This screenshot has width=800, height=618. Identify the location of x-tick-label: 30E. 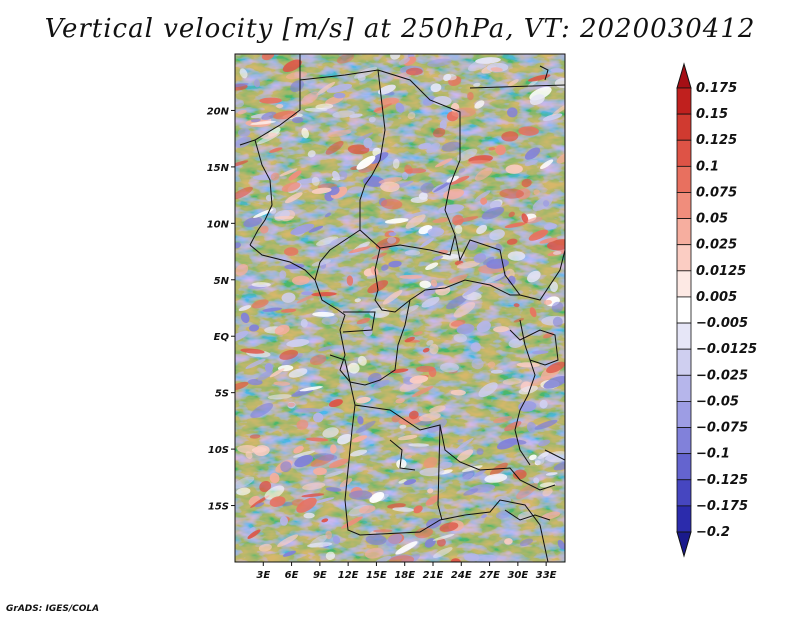
(517, 575).